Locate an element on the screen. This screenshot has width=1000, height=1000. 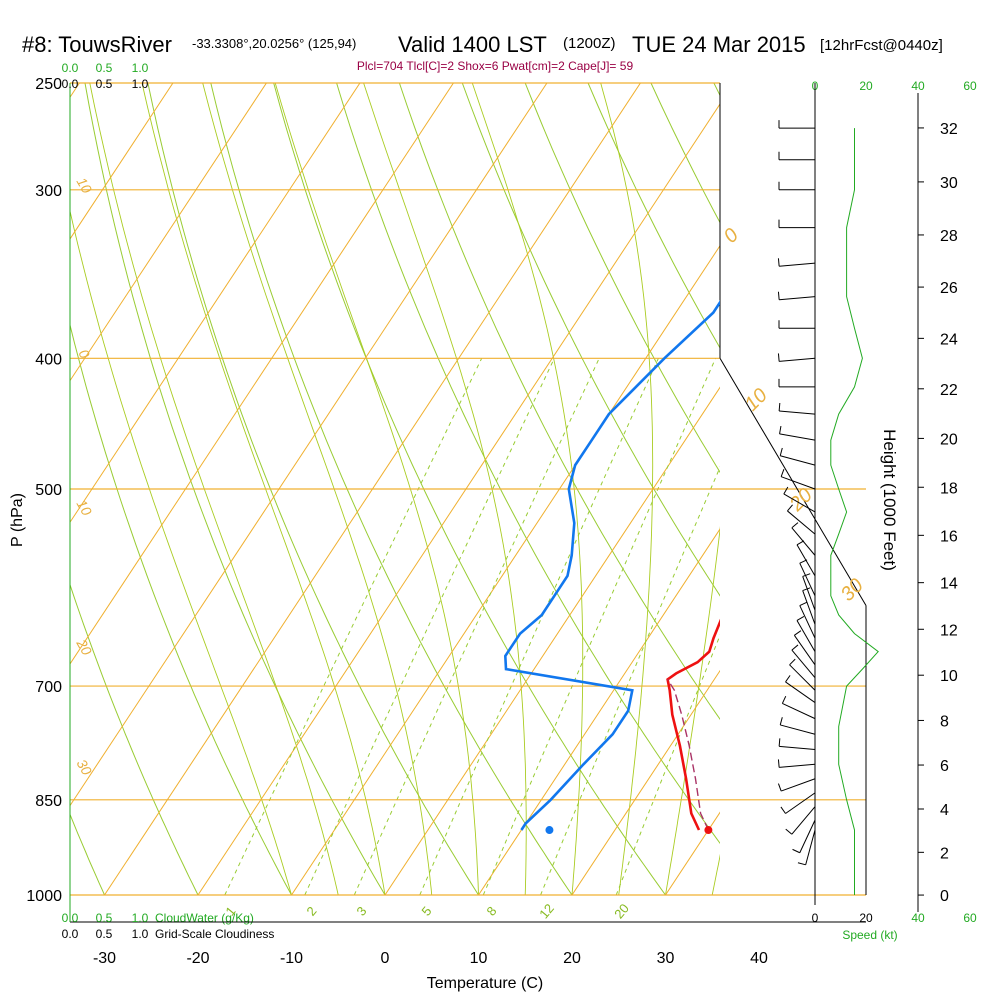
mixing-ratio-label-5: 5 is located at coordinates (426, 911).